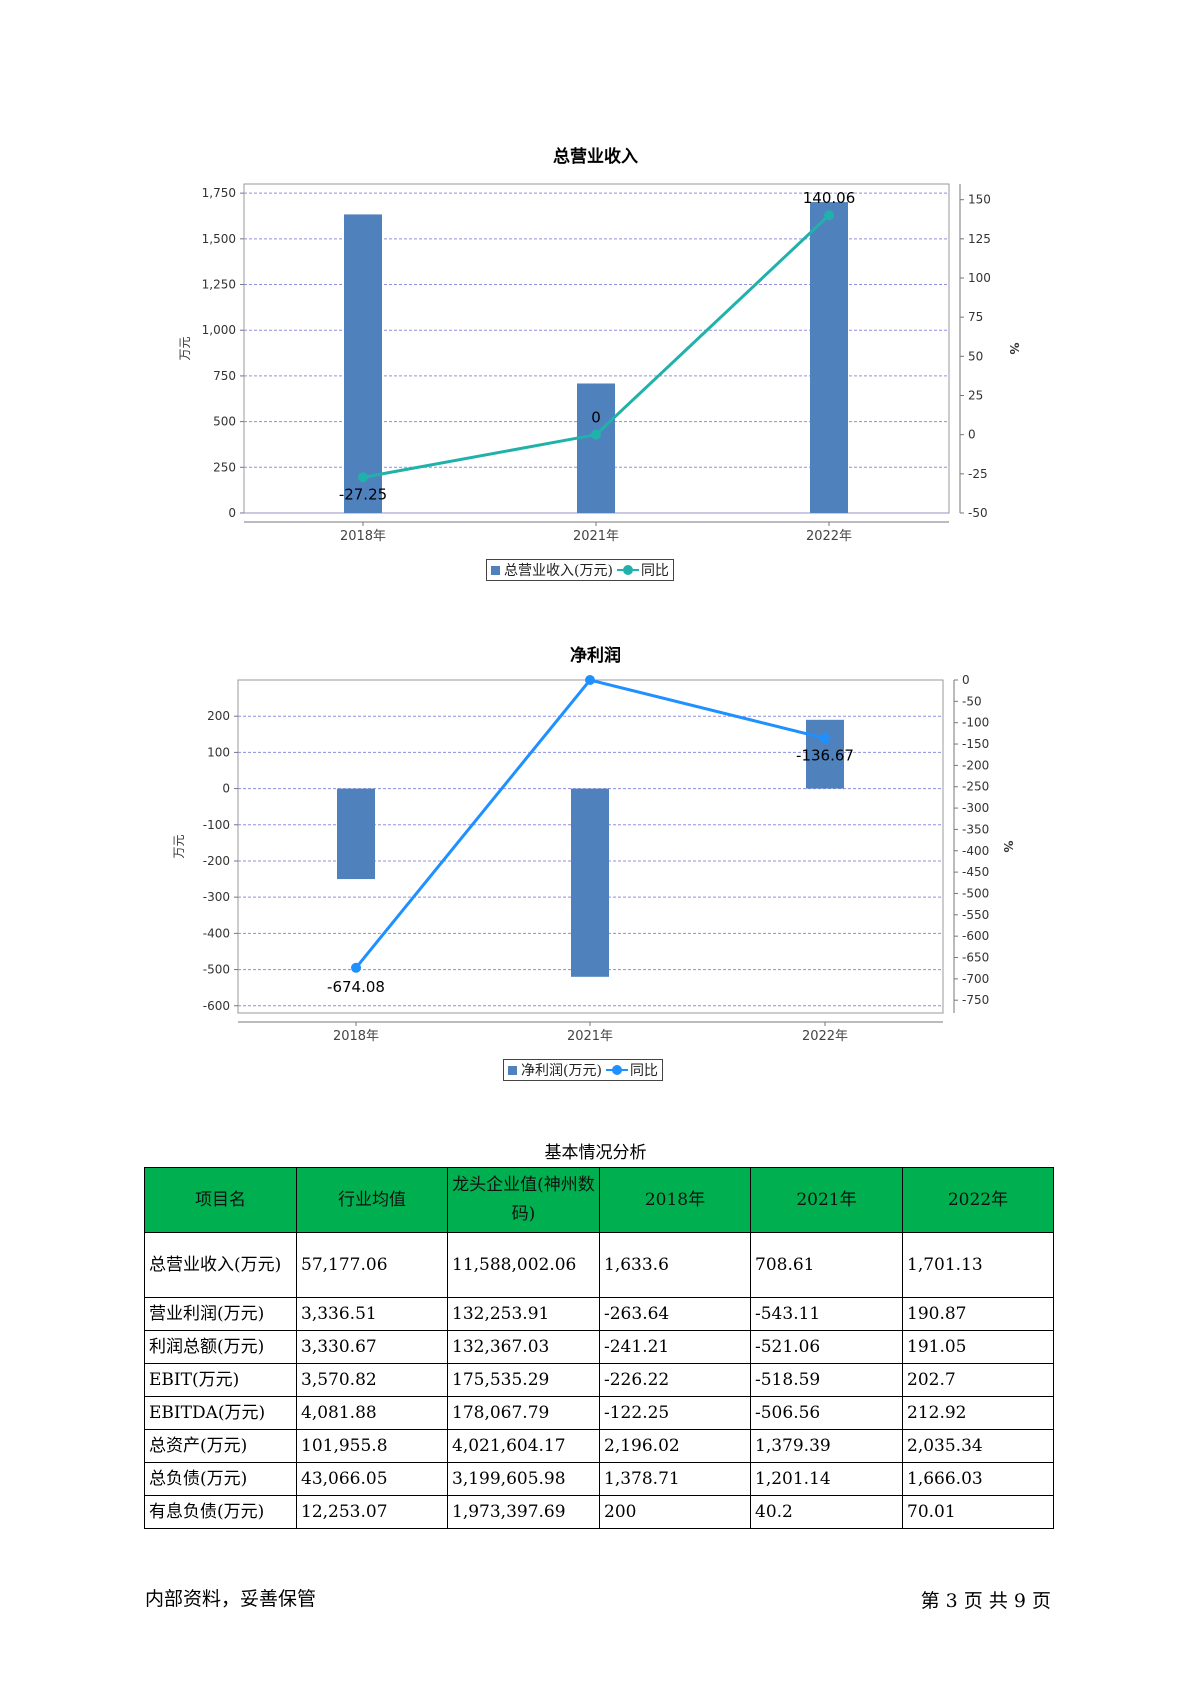 The width and height of the screenshot is (1191, 1684). What do you see at coordinates (975, 317) in the screenshot?
I see `y2-tick-label: 75` at bounding box center [975, 317].